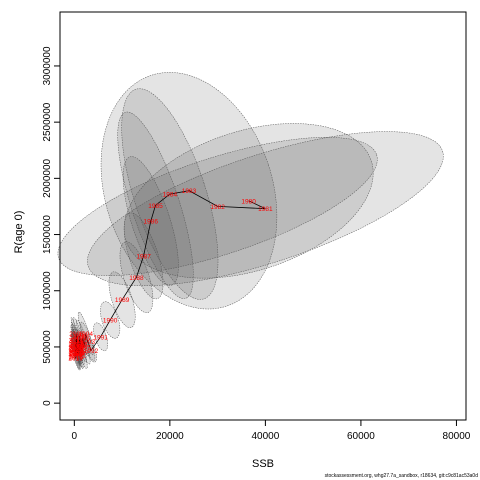 The height and width of the screenshot is (480, 480). What do you see at coordinates (361, 436) in the screenshot?
I see `x-tick-label: 60000` at bounding box center [361, 436].